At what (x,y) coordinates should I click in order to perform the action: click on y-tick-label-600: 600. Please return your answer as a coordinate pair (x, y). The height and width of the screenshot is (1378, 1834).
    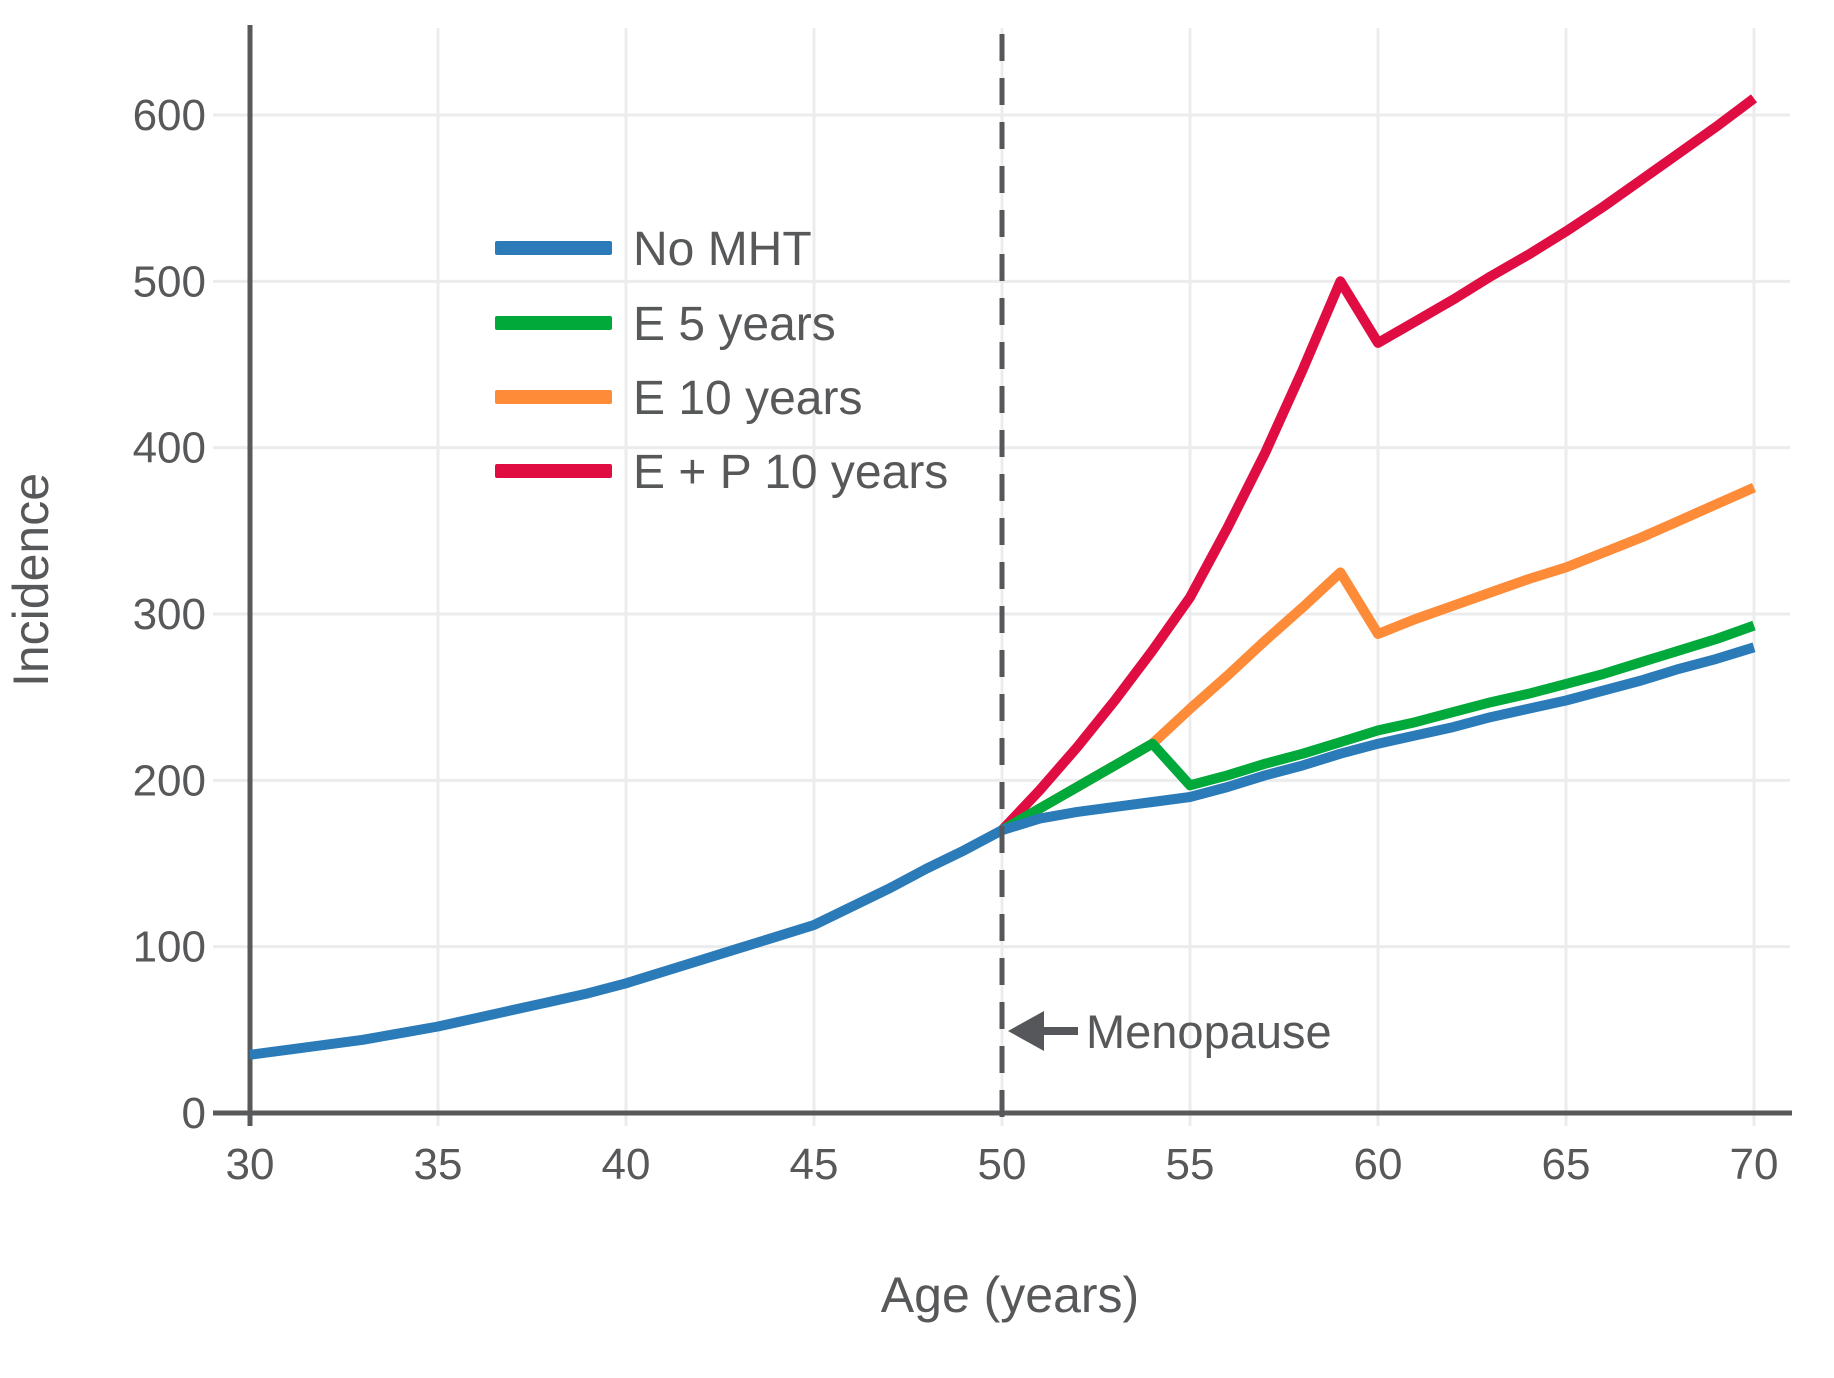
    Looking at the image, I should click on (169, 115).